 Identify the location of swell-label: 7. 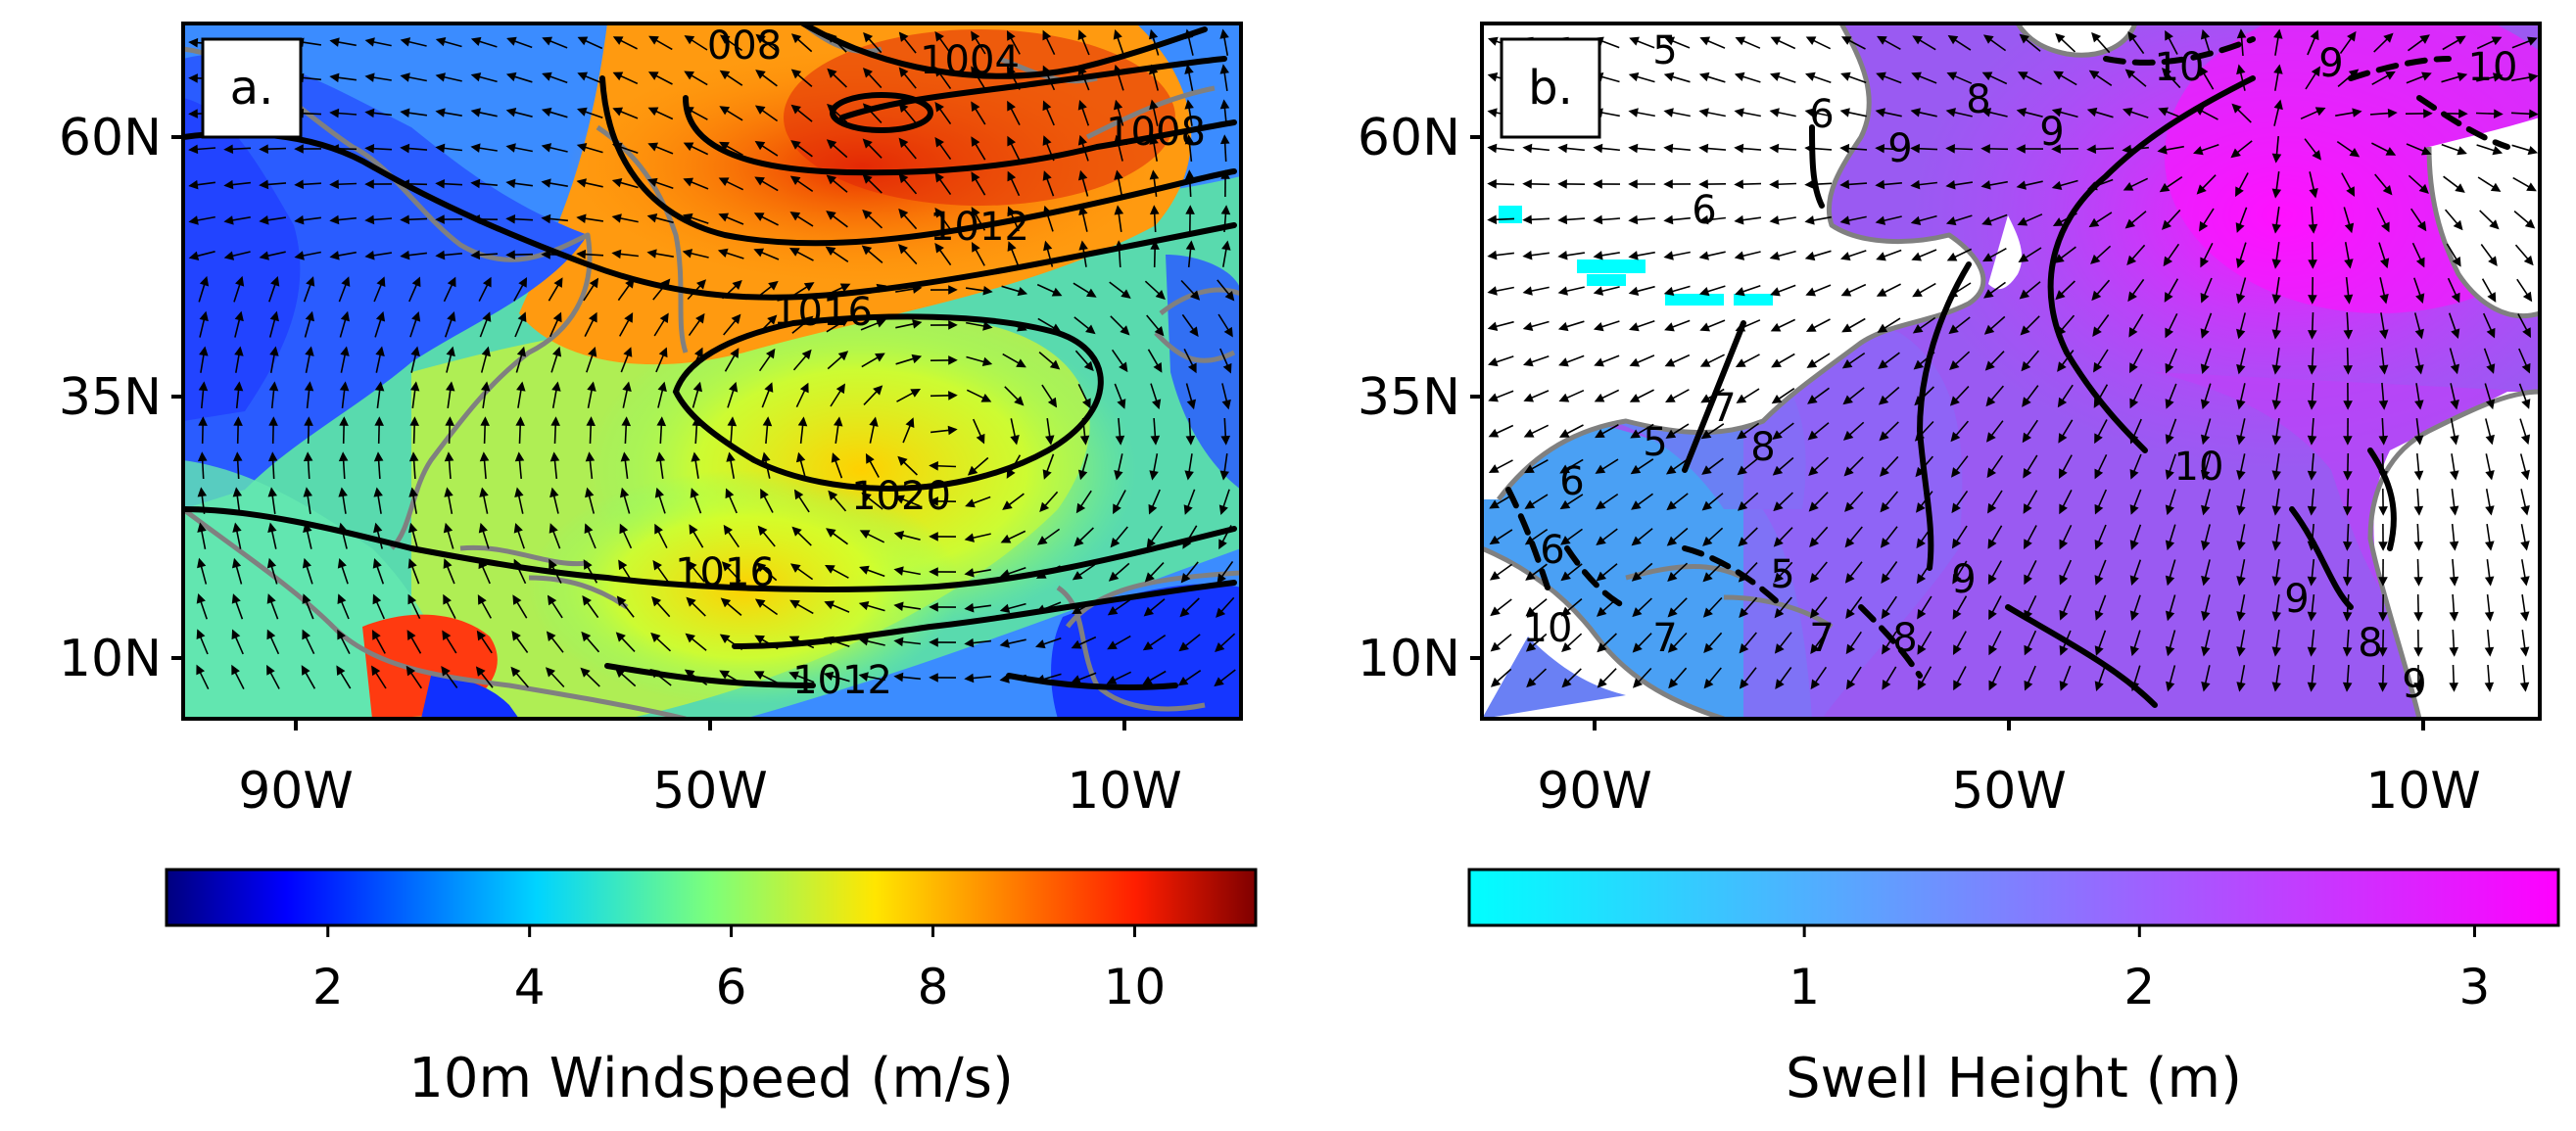
(1665, 638).